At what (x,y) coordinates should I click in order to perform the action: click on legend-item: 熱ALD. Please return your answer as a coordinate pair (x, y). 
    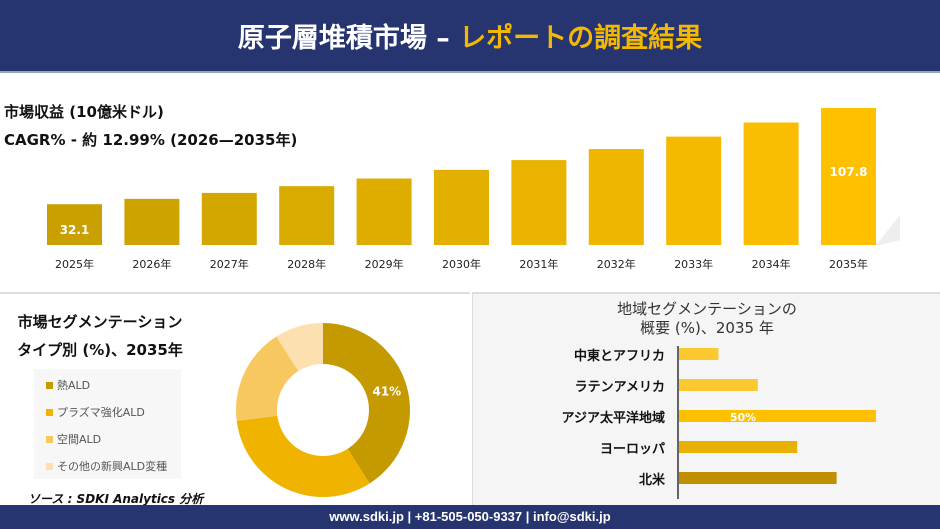
    Looking at the image, I should click on (68, 385).